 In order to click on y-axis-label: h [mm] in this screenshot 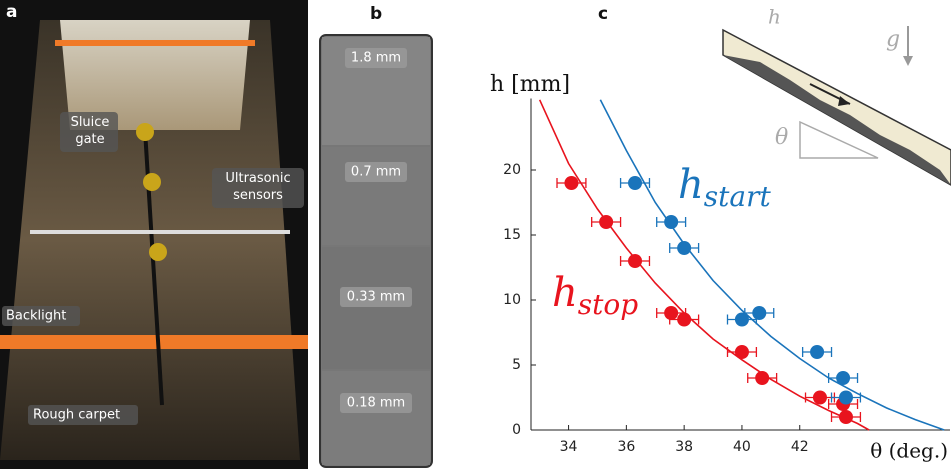, I will do `click(530, 84)`.